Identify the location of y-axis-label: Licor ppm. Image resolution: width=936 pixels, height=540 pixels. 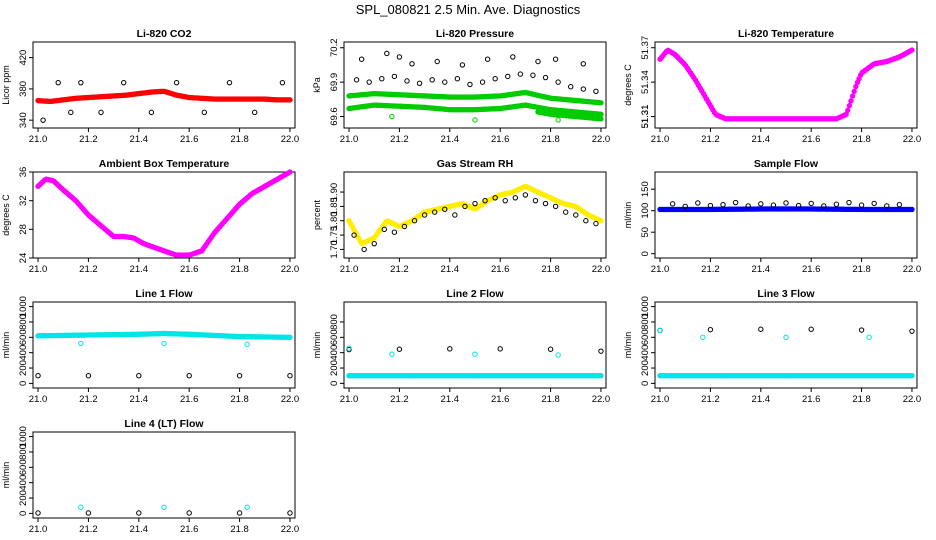
(6, 85).